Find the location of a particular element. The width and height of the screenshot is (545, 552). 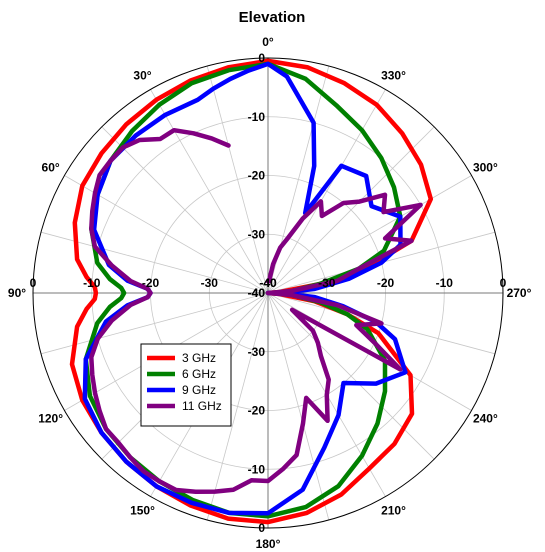

angle-label: 300° is located at coordinates (485, 168).